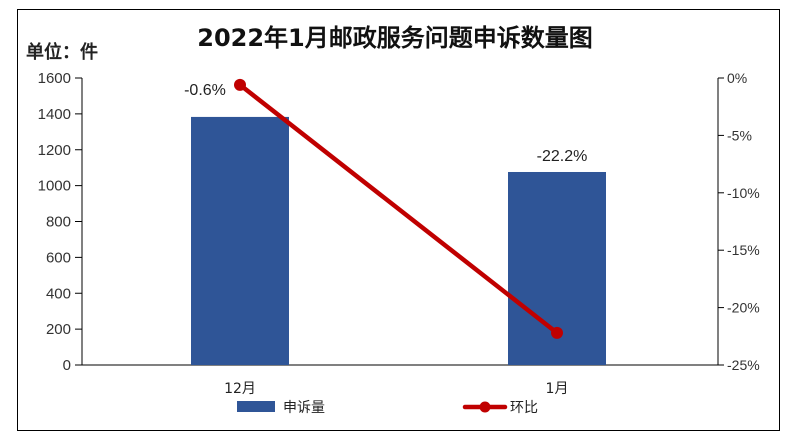 The width and height of the screenshot is (790, 447). I want to click on right-tick-label: -10%, so click(743, 193).